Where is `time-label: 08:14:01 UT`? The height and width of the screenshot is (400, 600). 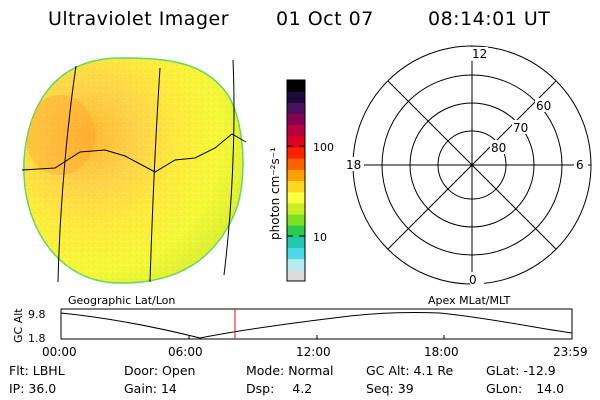
time-label: 08:14:01 UT is located at coordinates (489, 19).